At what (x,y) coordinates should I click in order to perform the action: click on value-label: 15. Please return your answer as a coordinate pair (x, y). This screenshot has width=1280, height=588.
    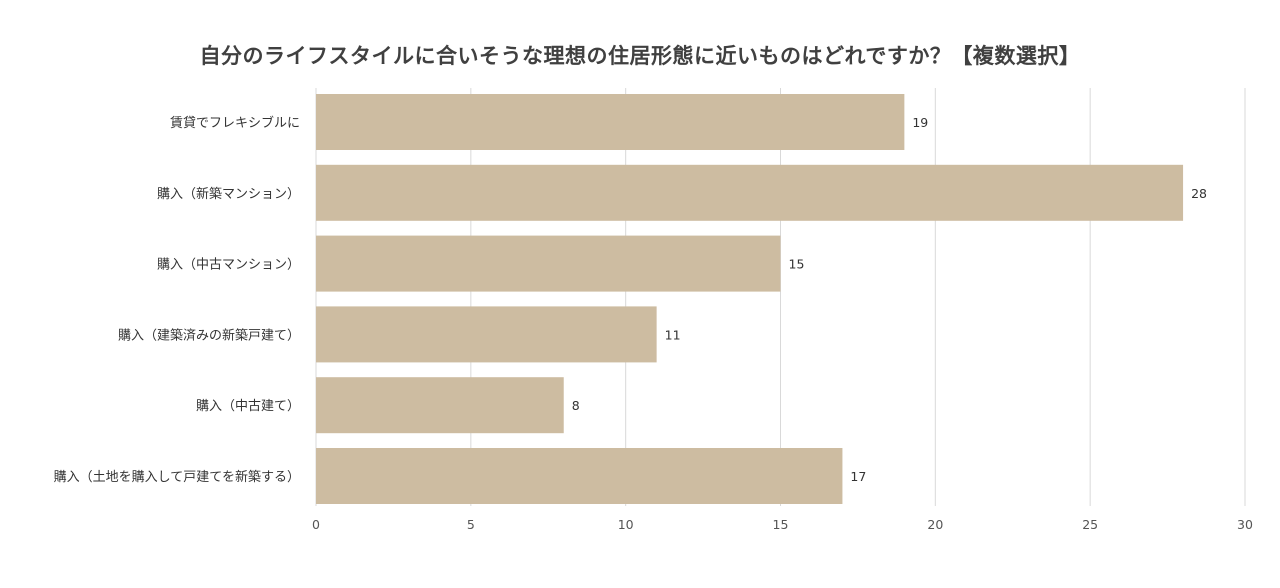
    Looking at the image, I should click on (797, 264).